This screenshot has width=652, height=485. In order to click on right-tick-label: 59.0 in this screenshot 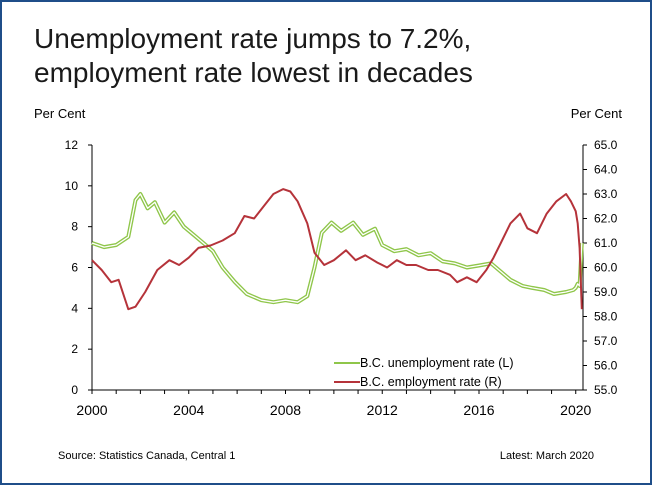, I will do `click(606, 292)`.